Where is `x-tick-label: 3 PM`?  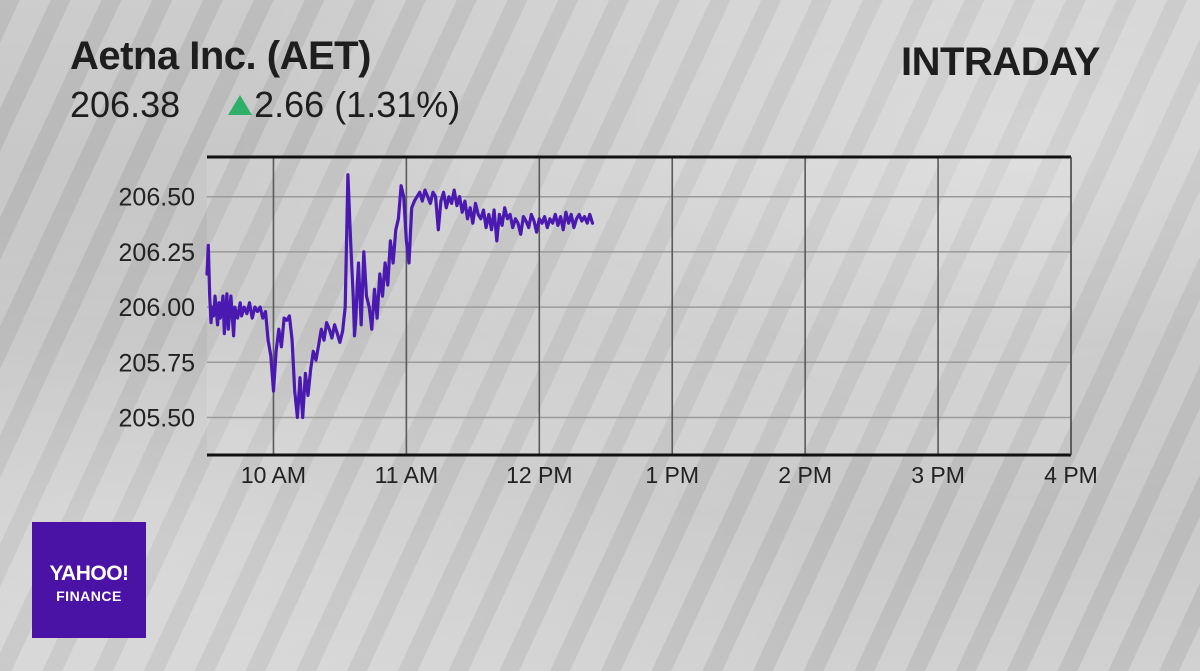 x-tick-label: 3 PM is located at coordinates (938, 475).